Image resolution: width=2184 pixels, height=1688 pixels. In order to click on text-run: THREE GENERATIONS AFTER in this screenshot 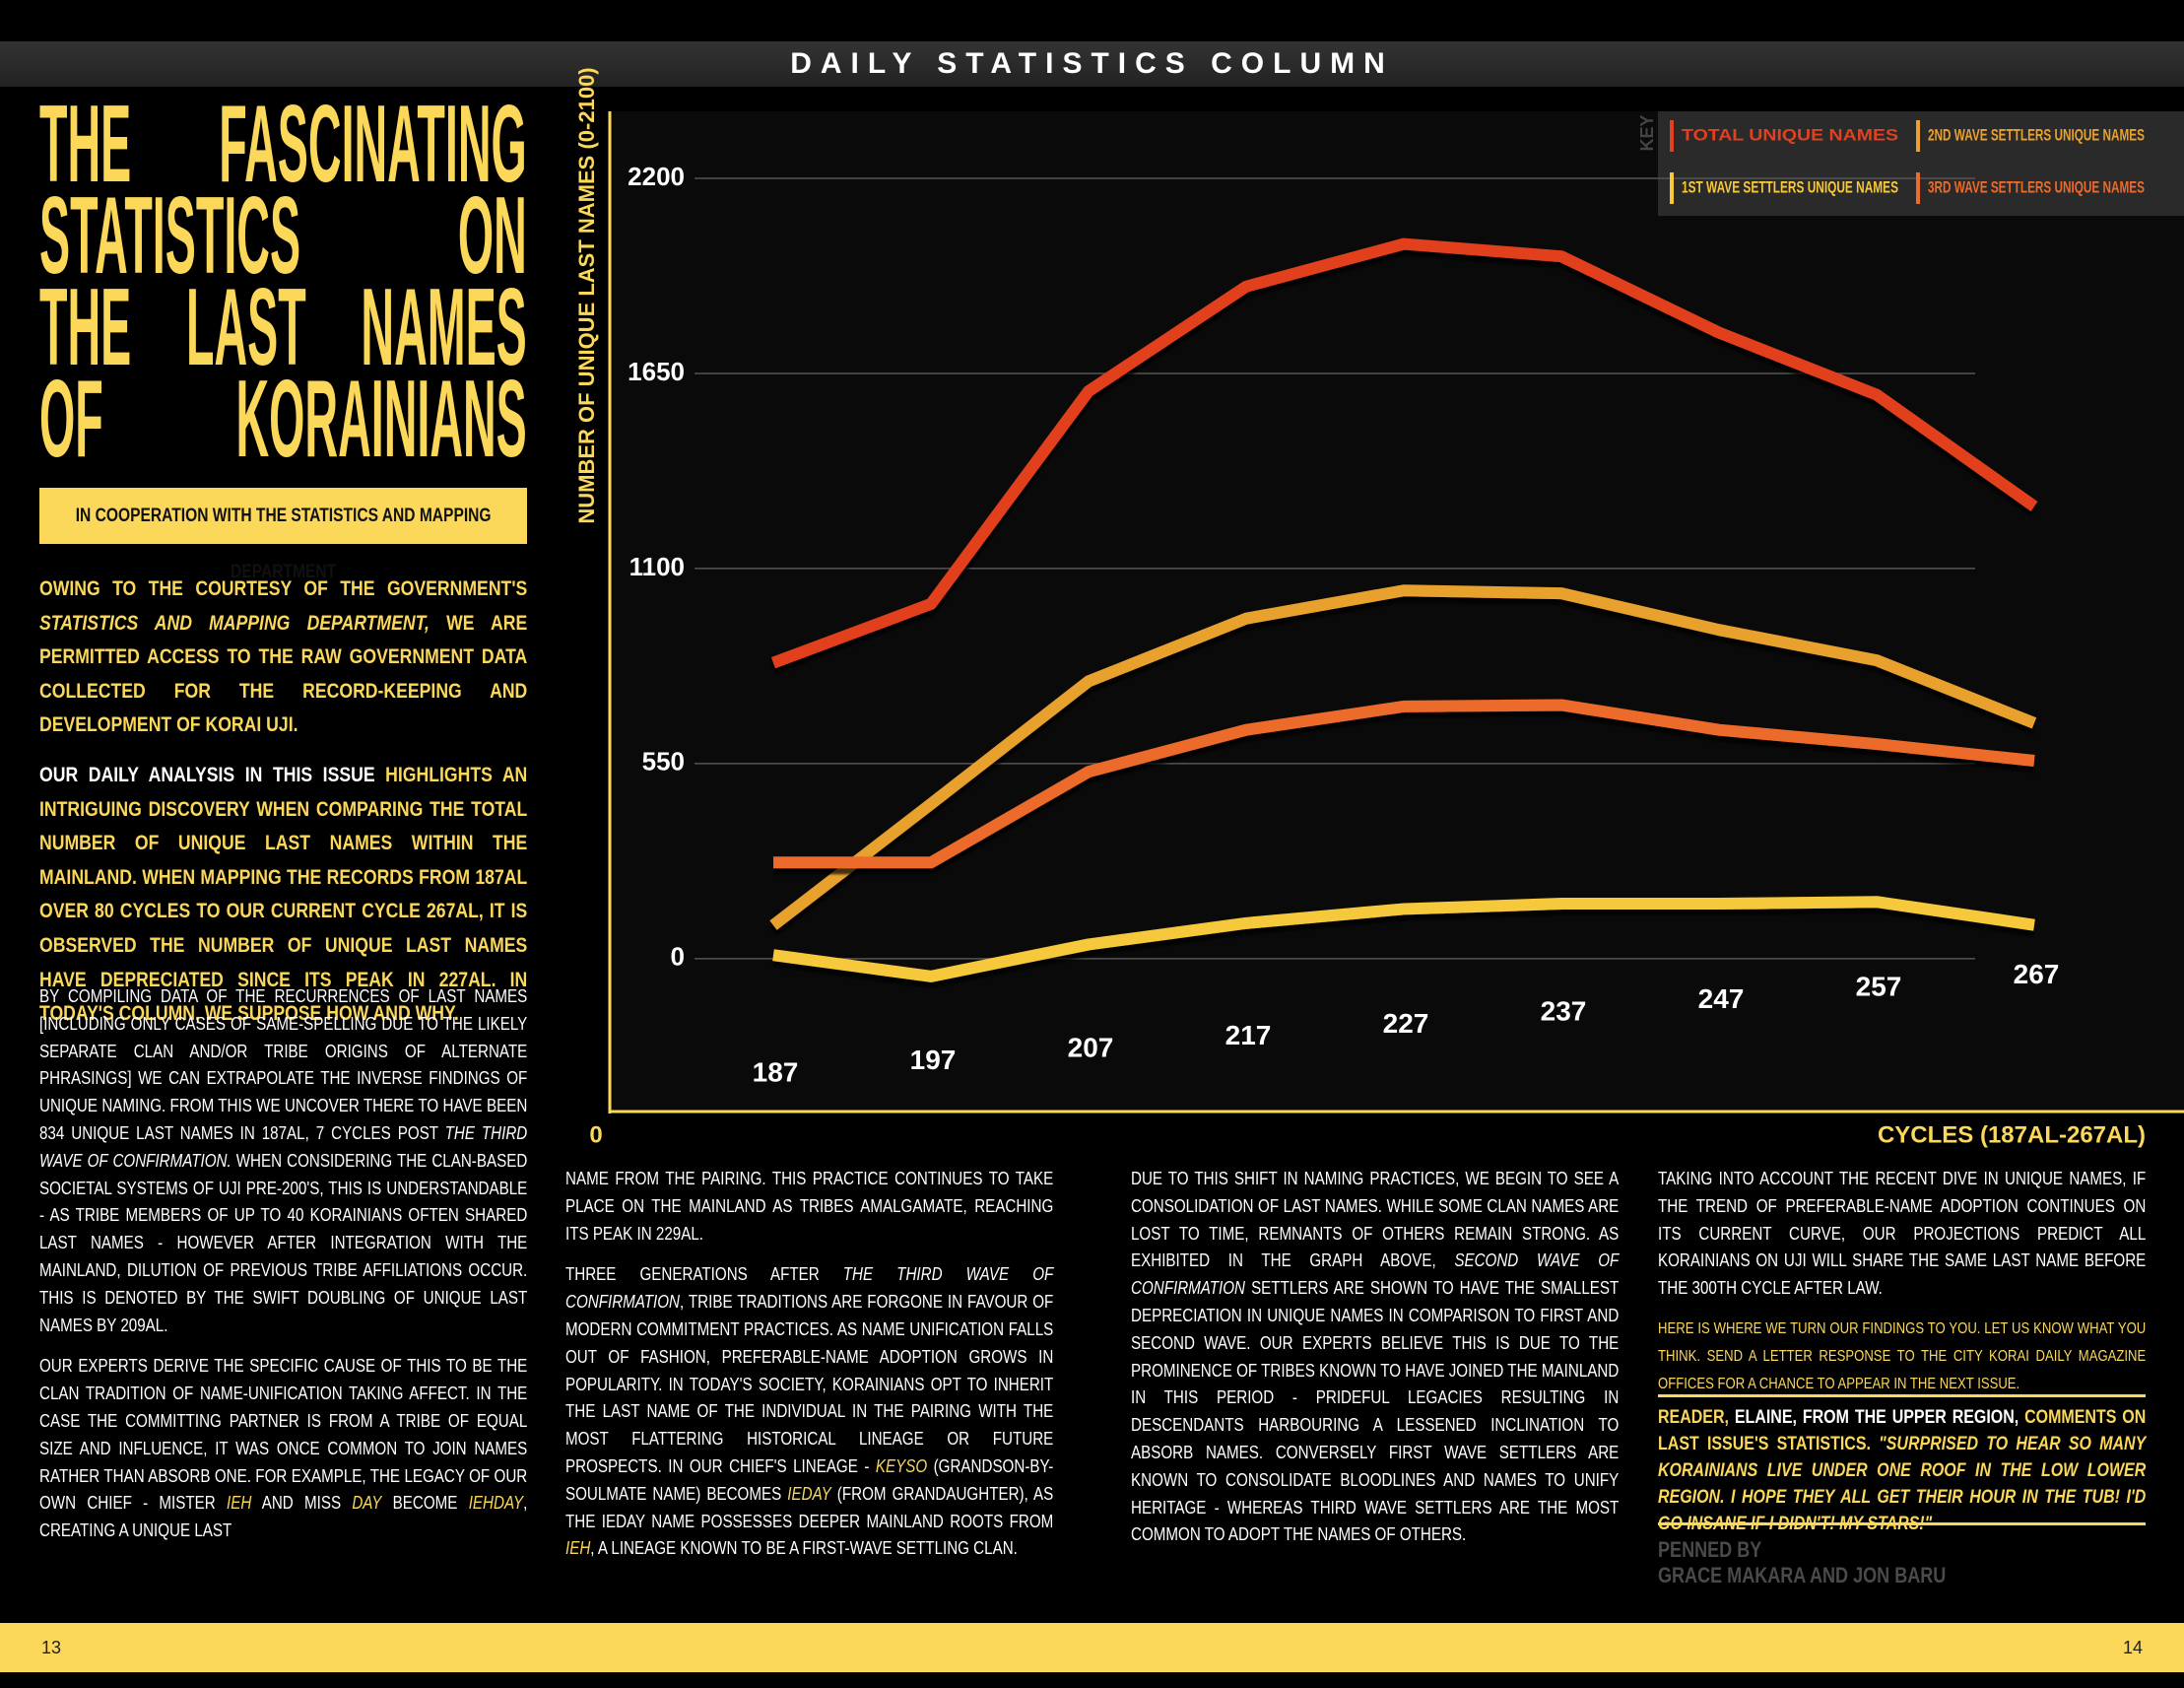, I will do `click(704, 1274)`.